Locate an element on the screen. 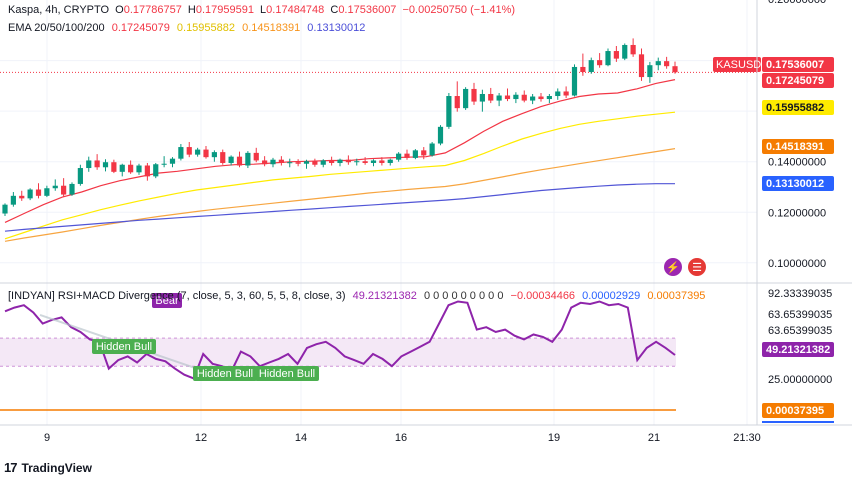  change-value: −0.00250750 (−1.41%) is located at coordinates (459, 10).